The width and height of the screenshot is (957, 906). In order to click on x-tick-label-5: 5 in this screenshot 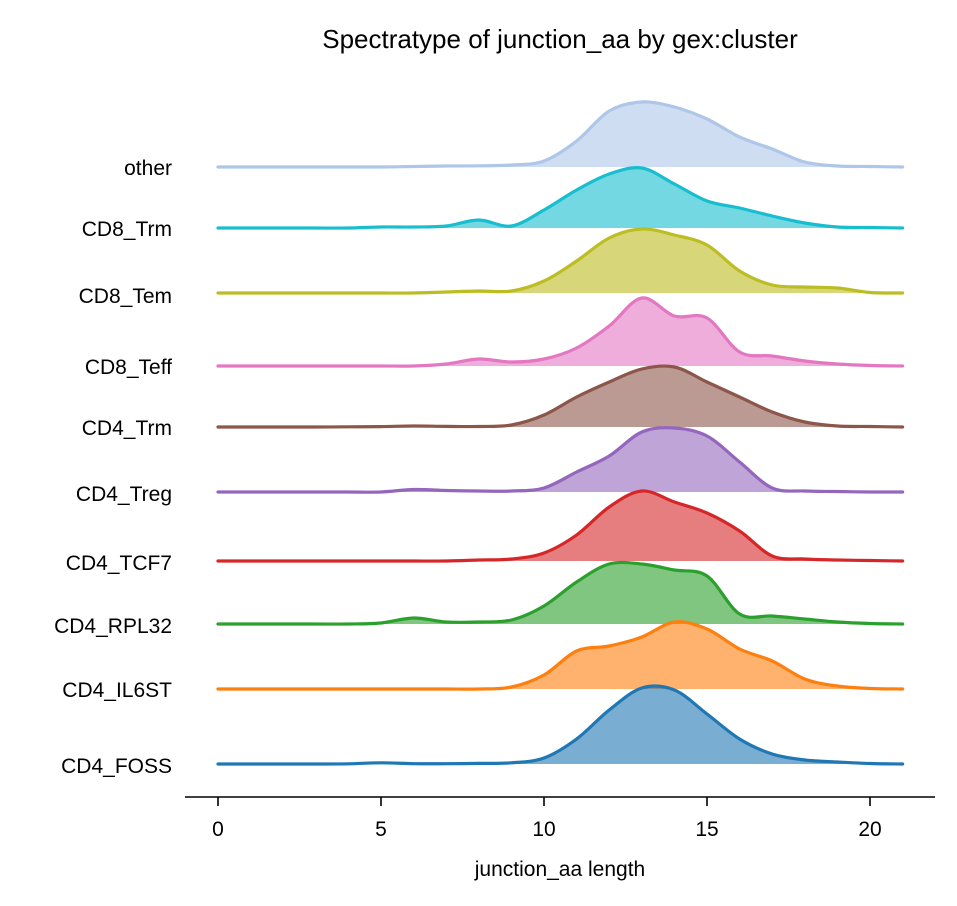, I will do `click(381, 829)`.